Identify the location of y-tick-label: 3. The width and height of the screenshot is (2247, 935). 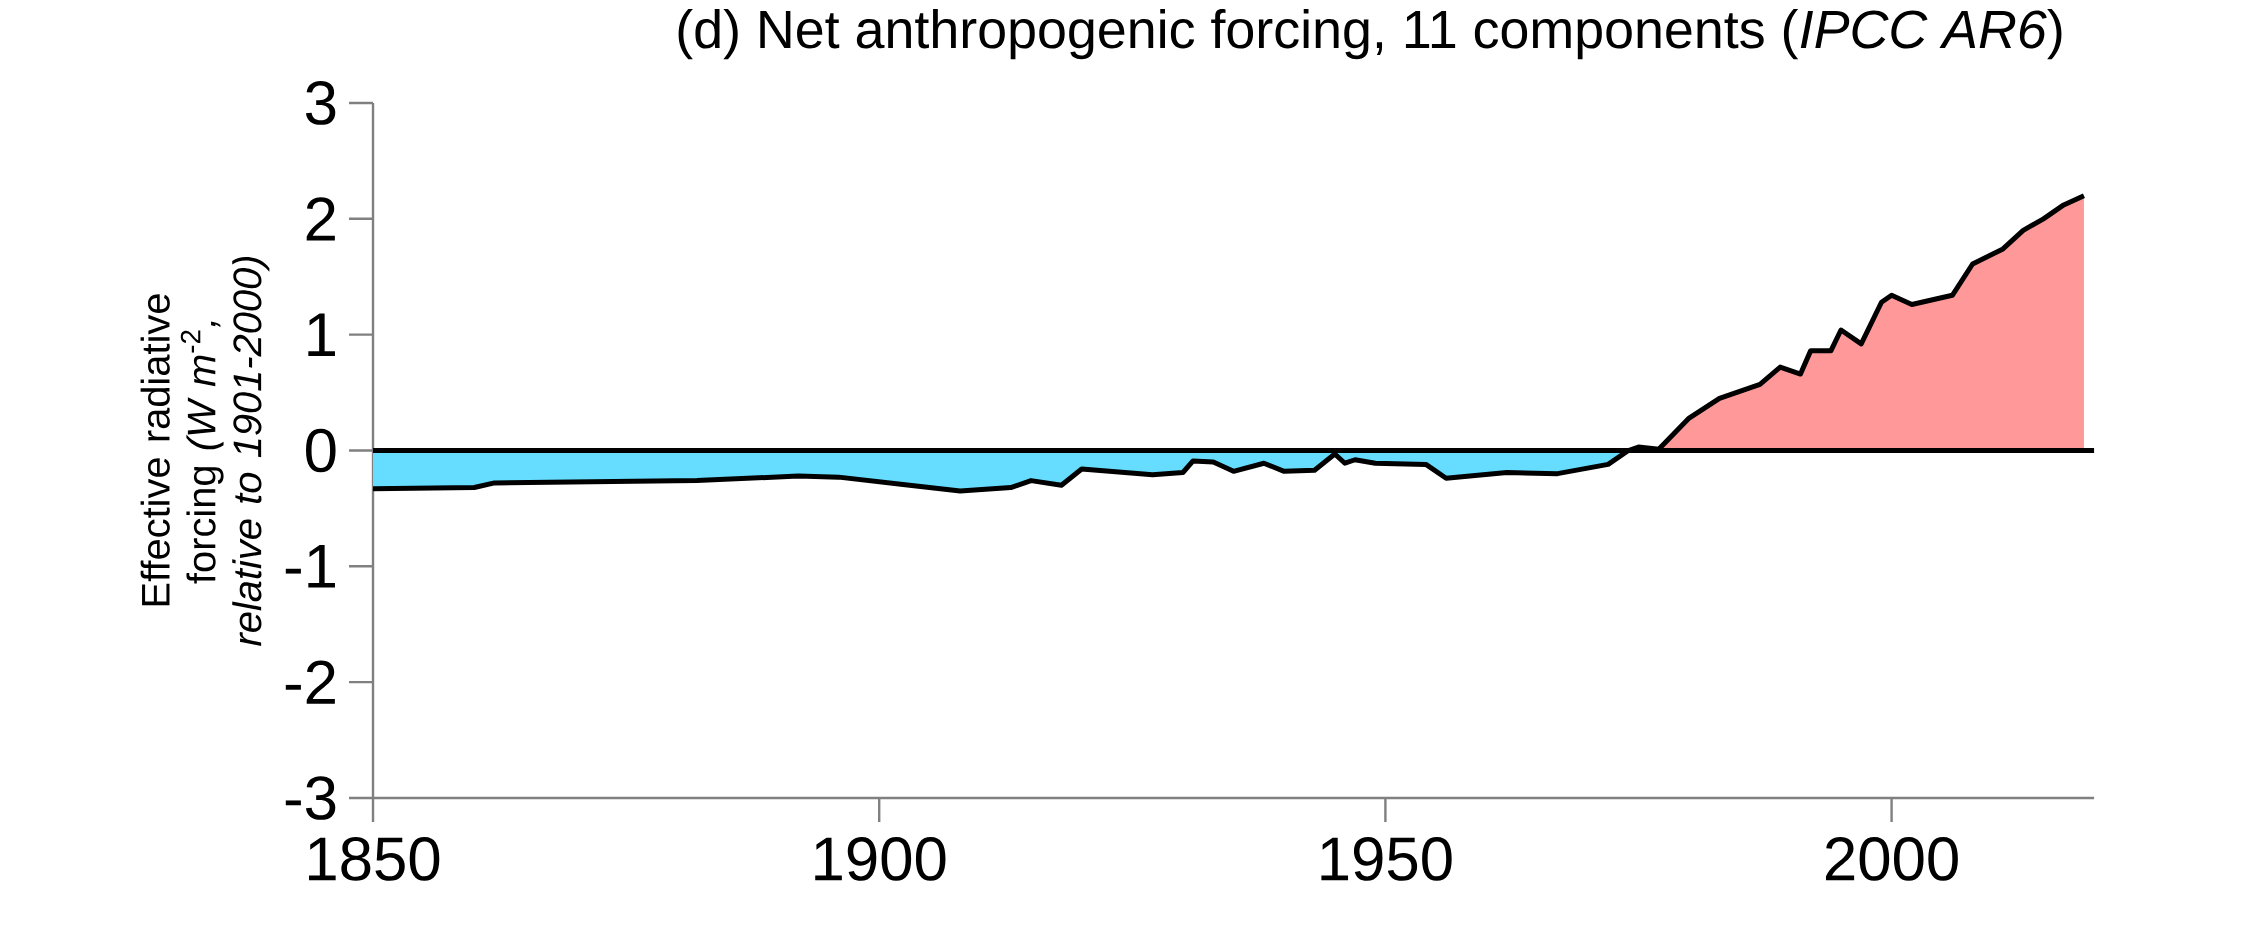
(320, 103).